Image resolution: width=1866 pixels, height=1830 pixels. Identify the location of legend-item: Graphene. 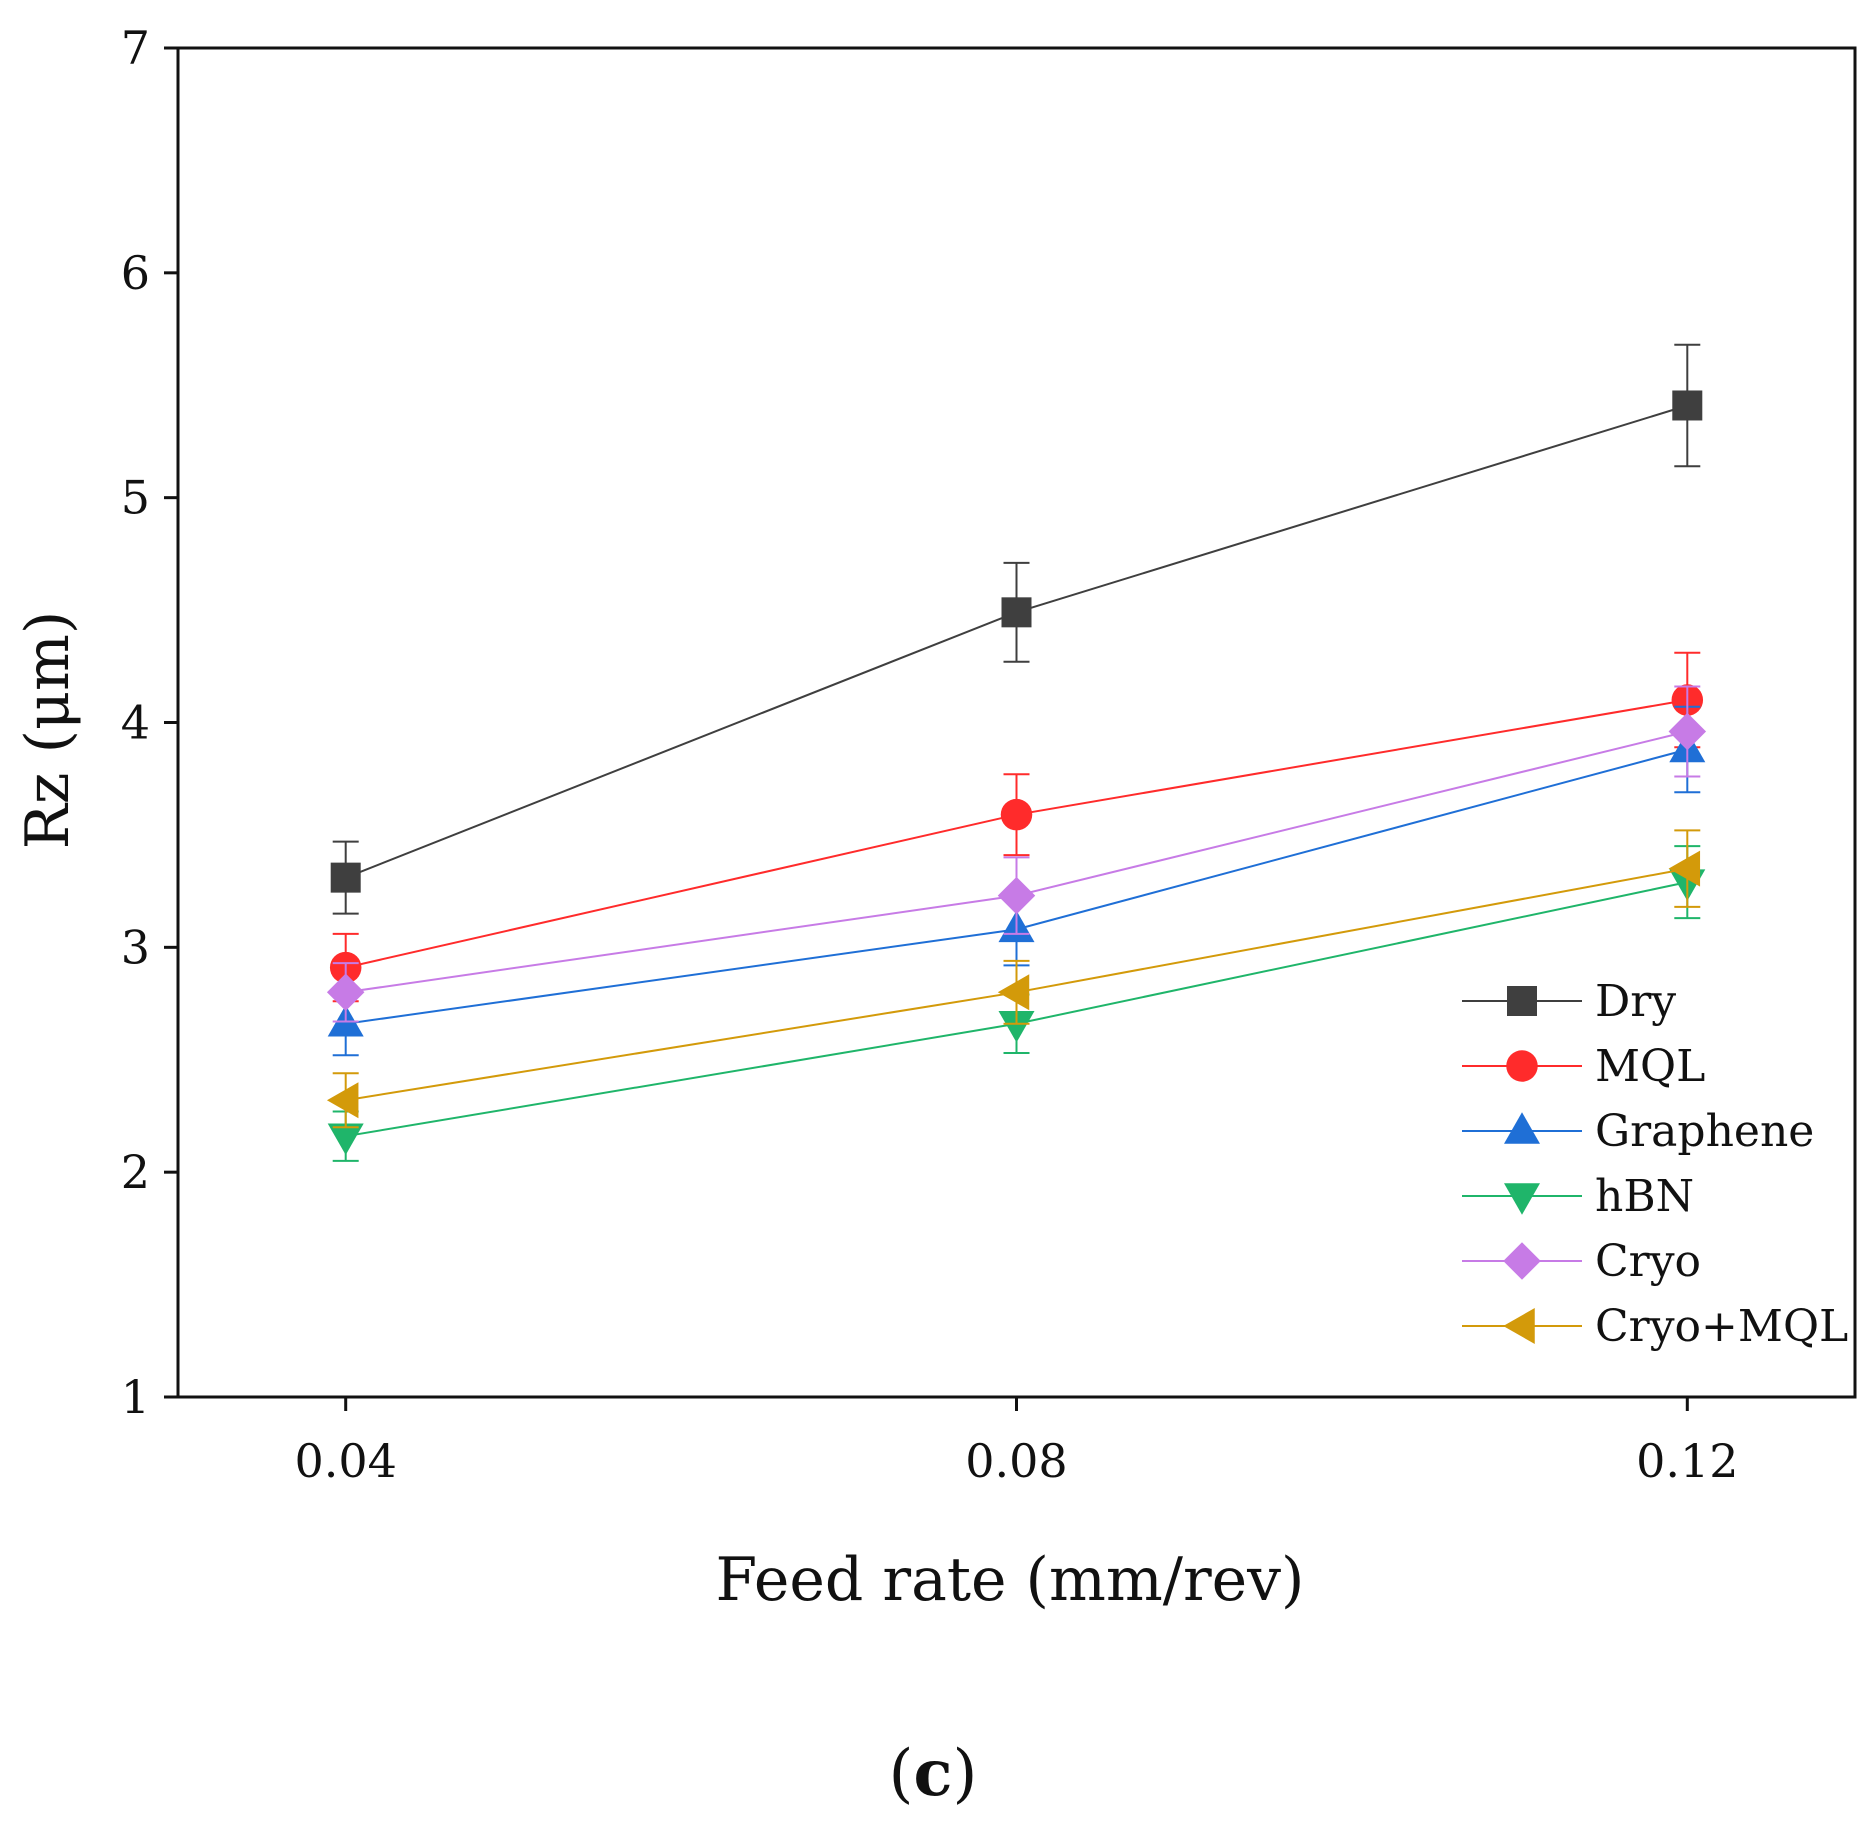
(1638, 1131).